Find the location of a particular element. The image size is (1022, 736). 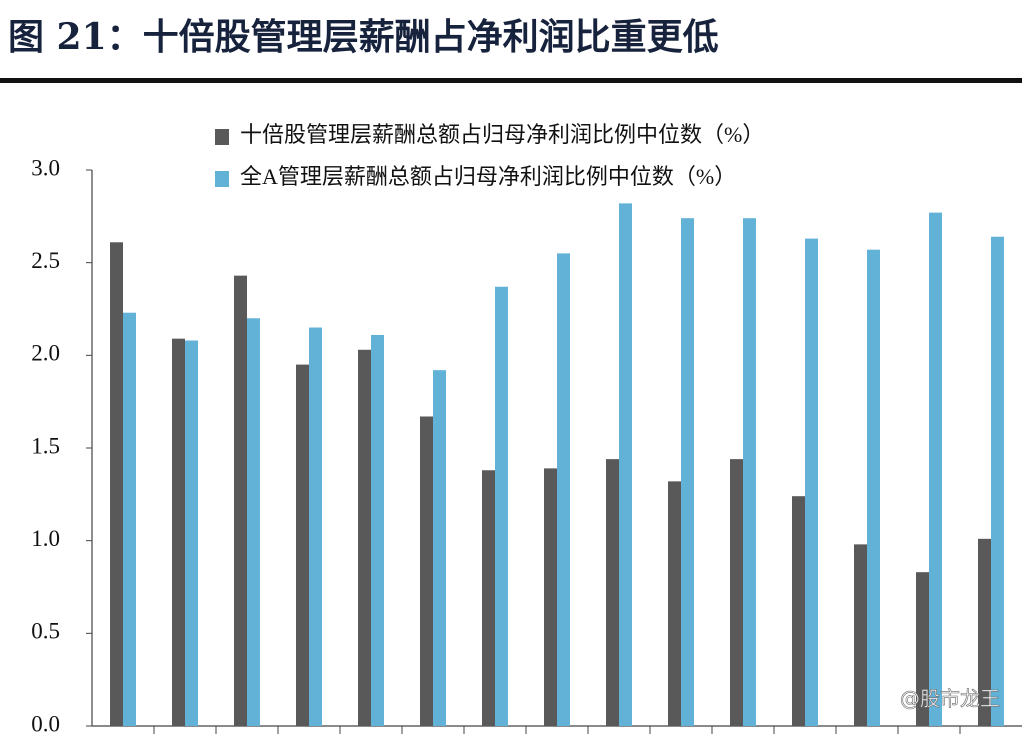

legend-label: 全A管理层薪酬总额占归母净利润比例中位数（%） is located at coordinates (488, 176).